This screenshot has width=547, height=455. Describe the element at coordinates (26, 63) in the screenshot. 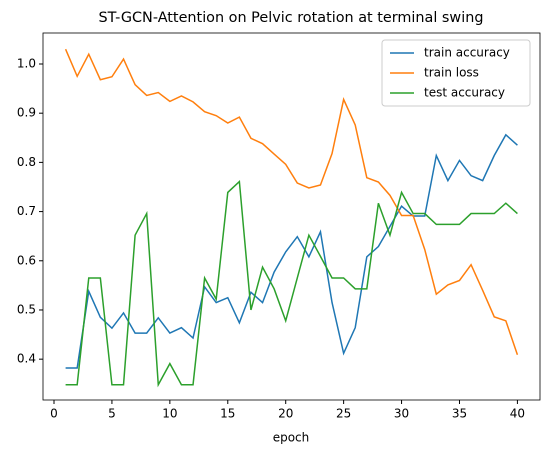

I see `y-tick-label: 1.0` at that location.